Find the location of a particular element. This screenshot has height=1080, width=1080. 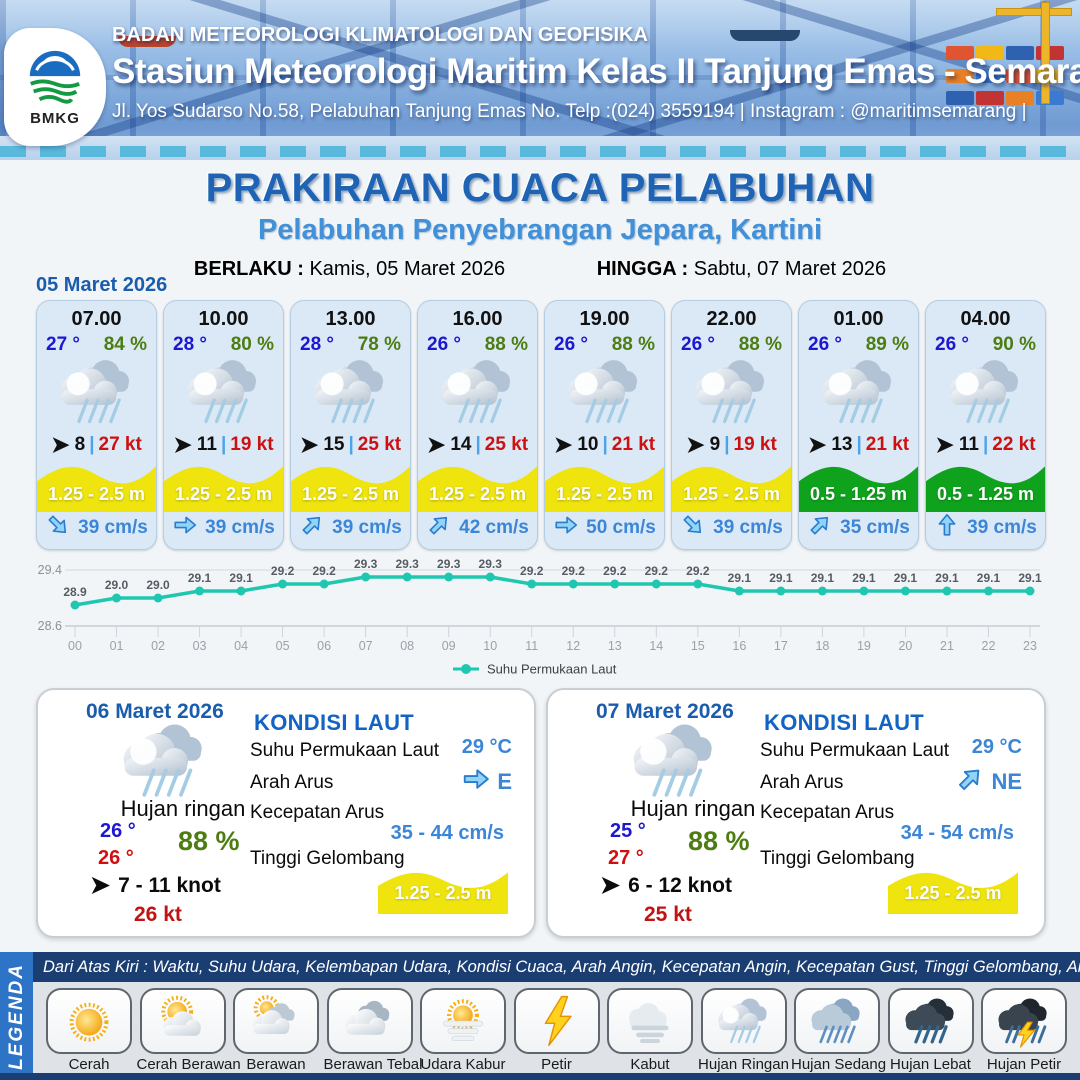

svg-text: 29.0 is located at coordinates (117, 585).